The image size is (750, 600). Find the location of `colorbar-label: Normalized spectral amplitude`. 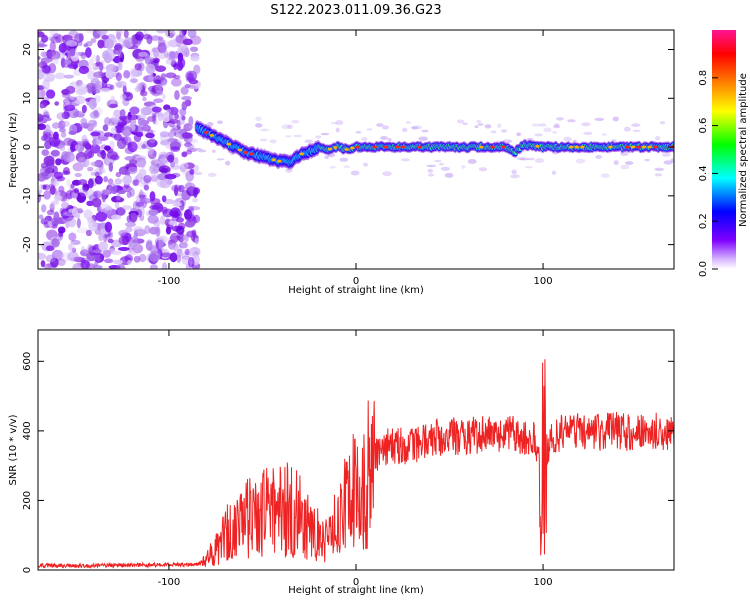

colorbar-label: Normalized spectral amplitude is located at coordinates (743, 150).